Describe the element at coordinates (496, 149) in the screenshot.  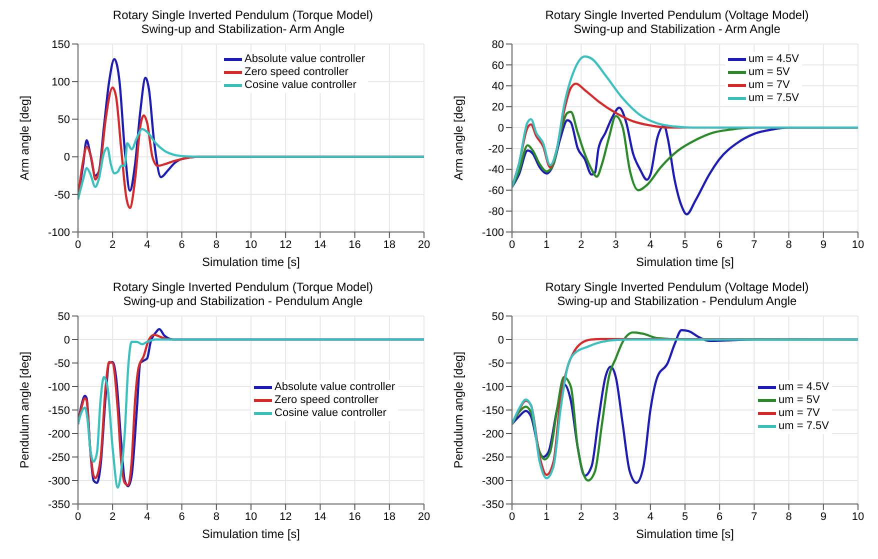
I see `y-tick-label: -20` at that location.